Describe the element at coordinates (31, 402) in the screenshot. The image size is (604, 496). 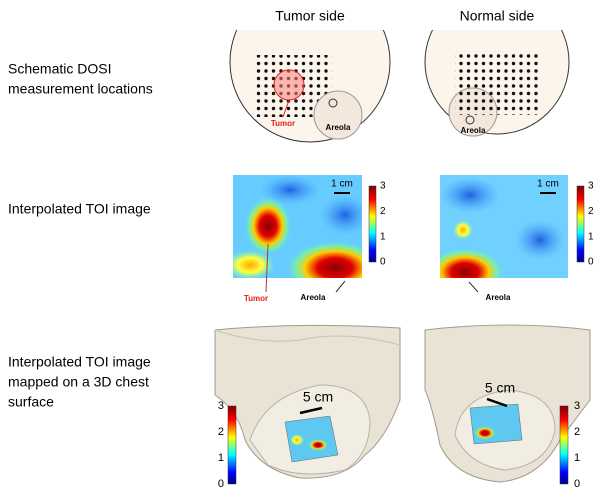
I see `row-label: surface` at that location.